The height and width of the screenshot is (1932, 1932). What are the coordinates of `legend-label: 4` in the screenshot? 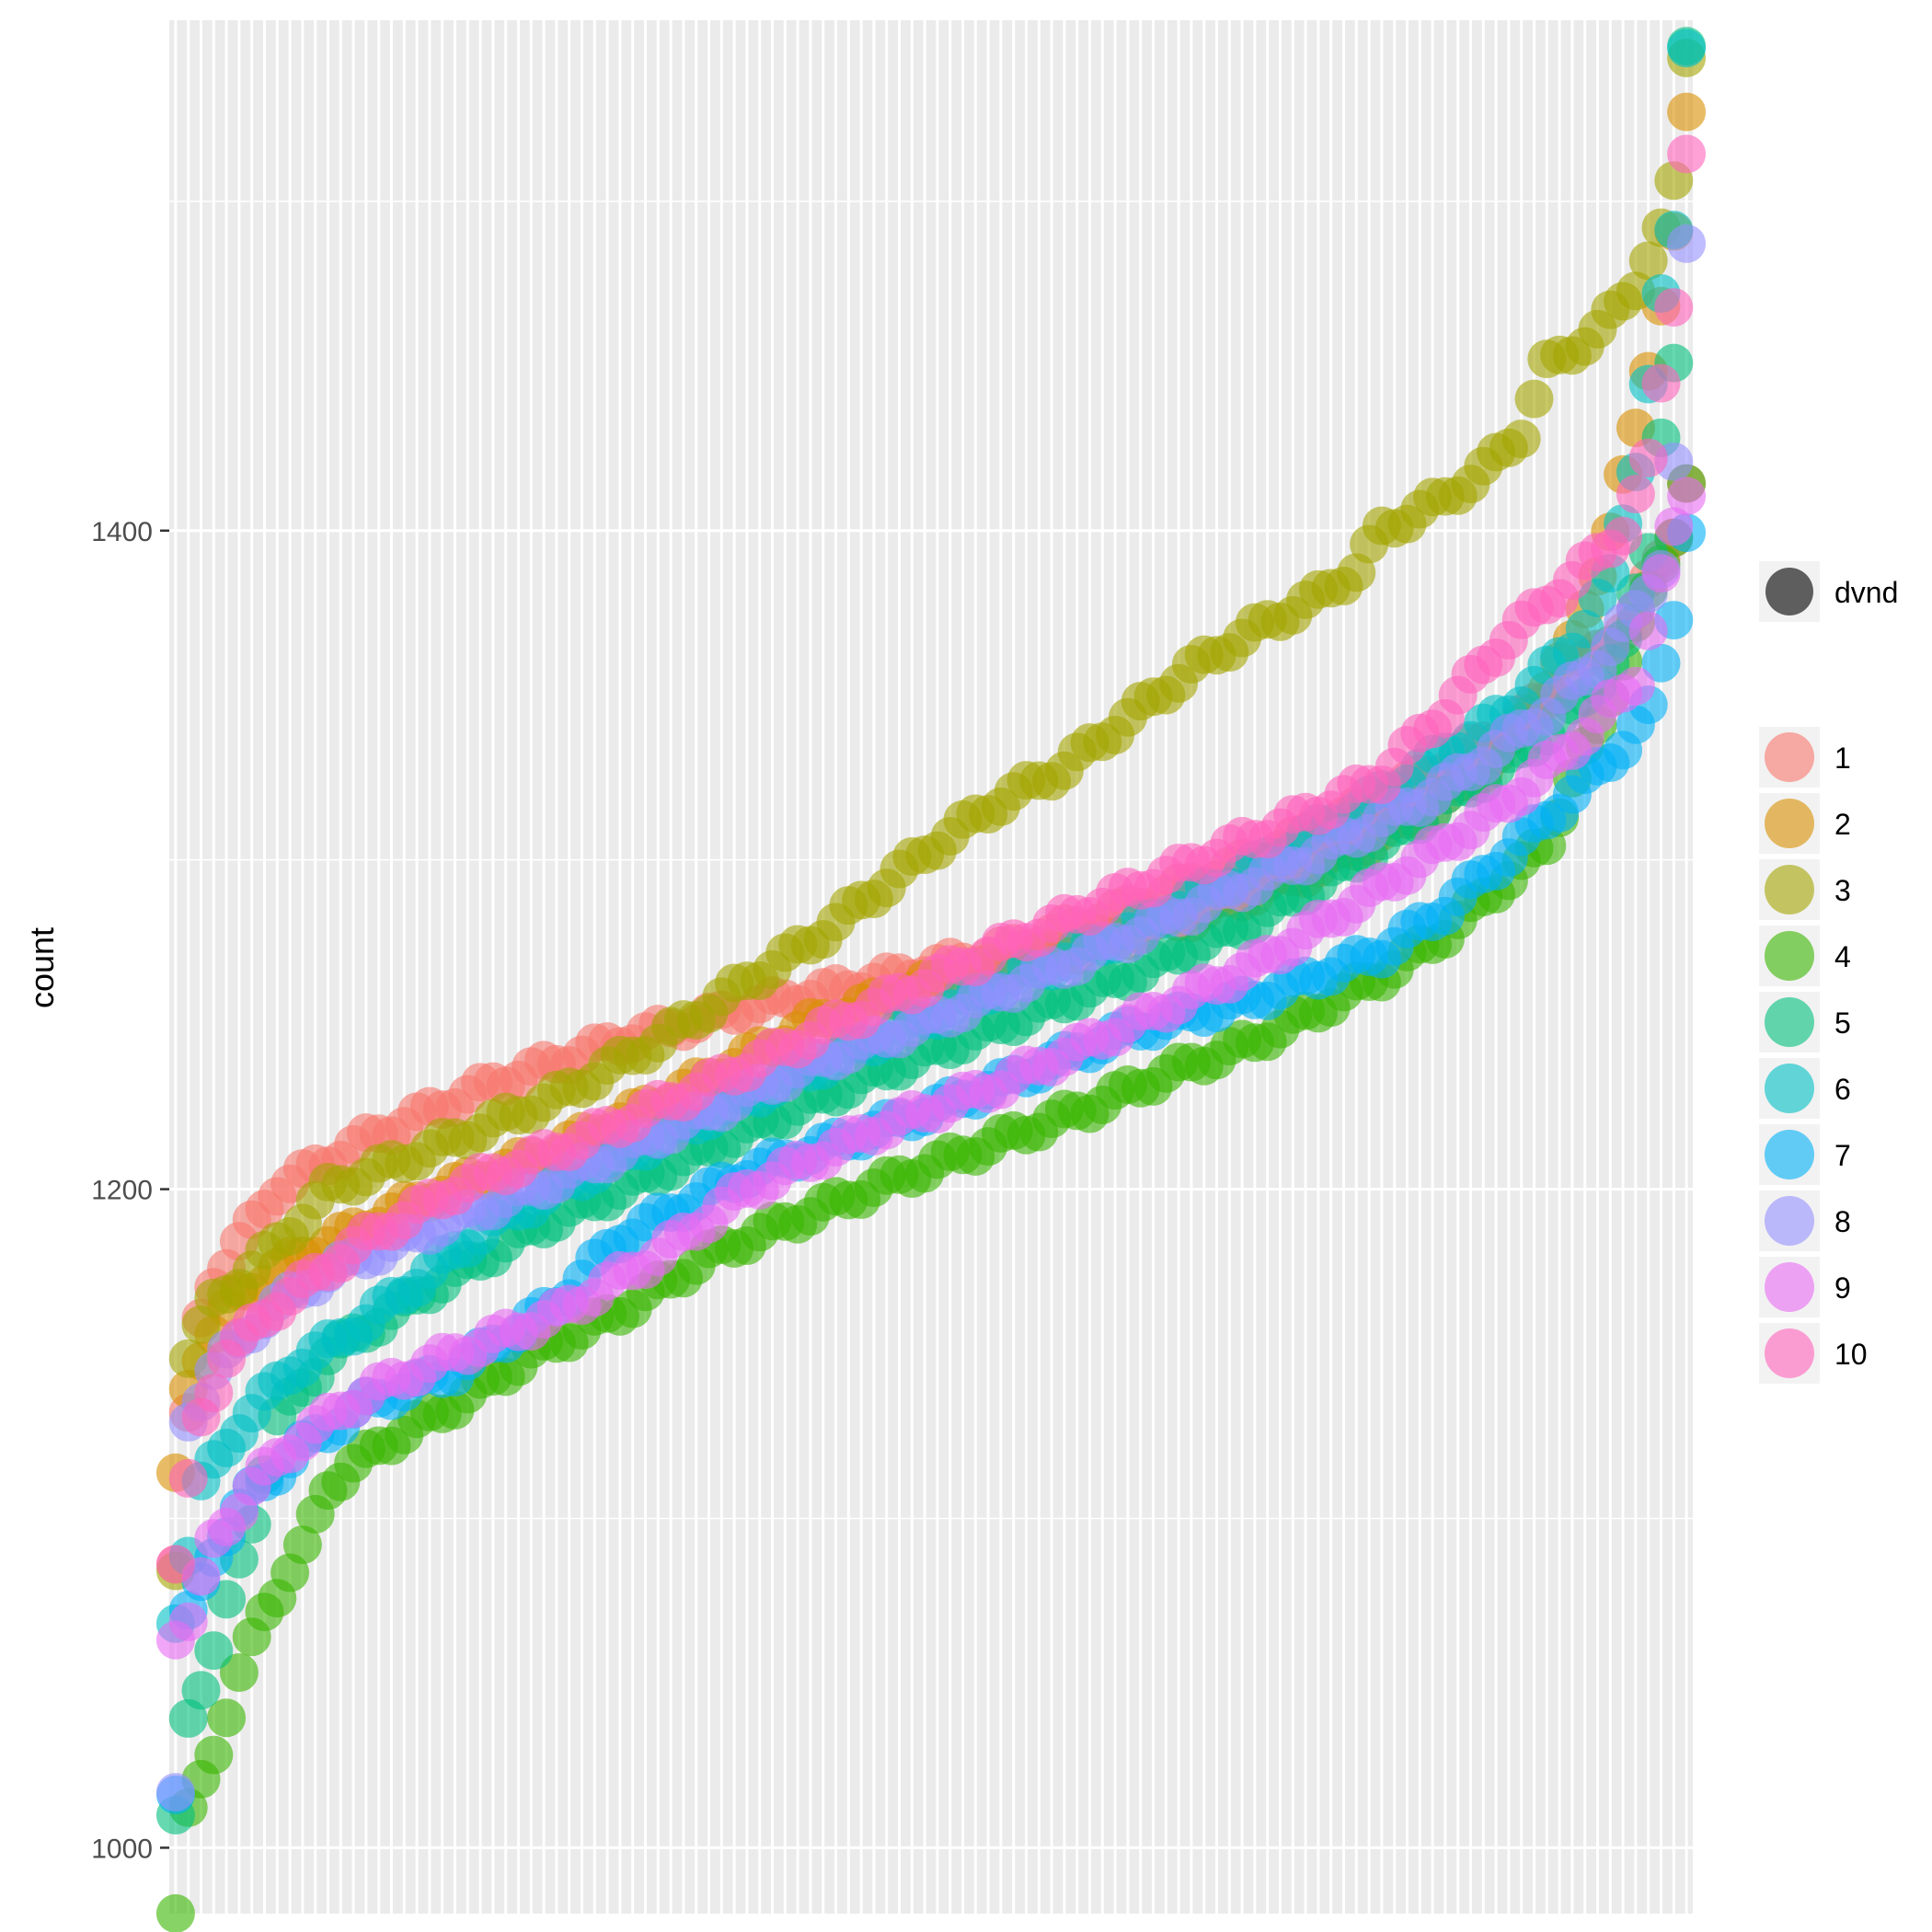 It's located at (1842, 956).